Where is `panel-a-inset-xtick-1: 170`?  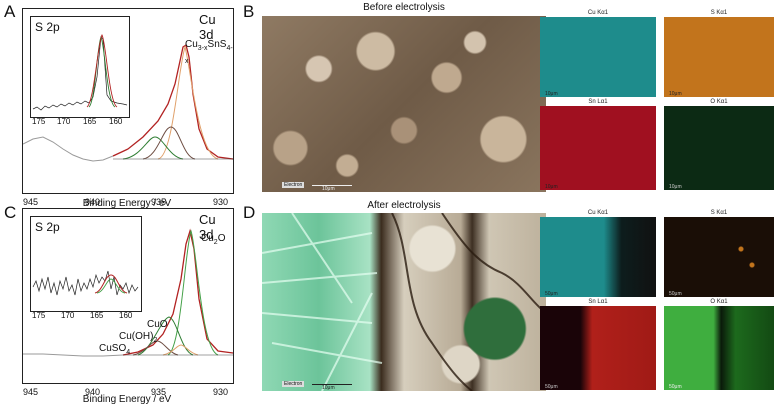
panel-a-inset-xtick-1: 170 is located at coordinates (64, 121).